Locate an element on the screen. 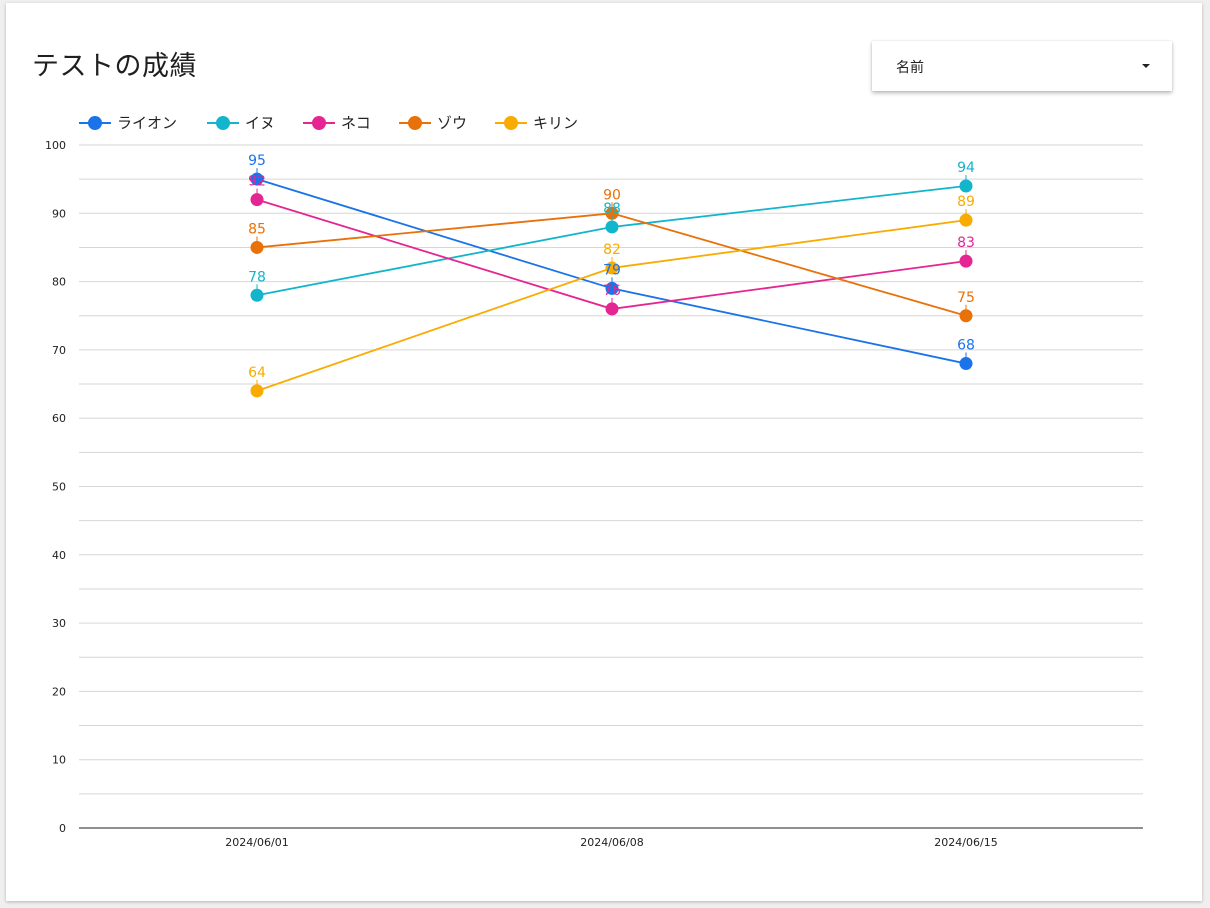 The image size is (1210, 908). y-tick-label: 90 is located at coordinates (59, 213).